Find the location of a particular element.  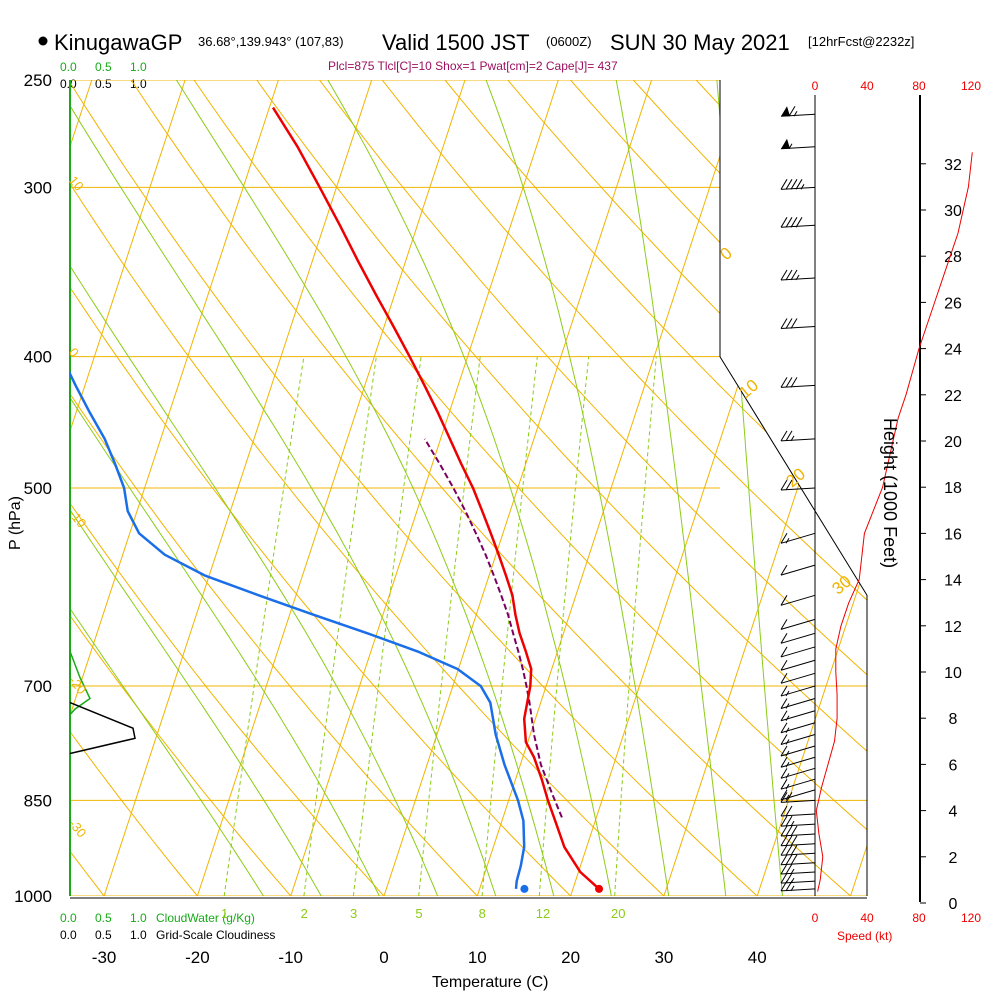

cloud-water-line is located at coordinates (80, 683).